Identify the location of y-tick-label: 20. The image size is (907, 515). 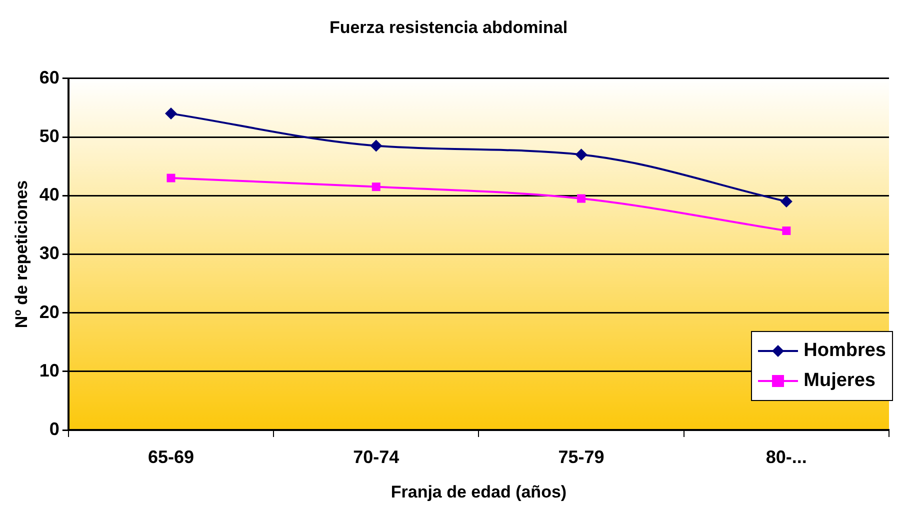
(49, 312).